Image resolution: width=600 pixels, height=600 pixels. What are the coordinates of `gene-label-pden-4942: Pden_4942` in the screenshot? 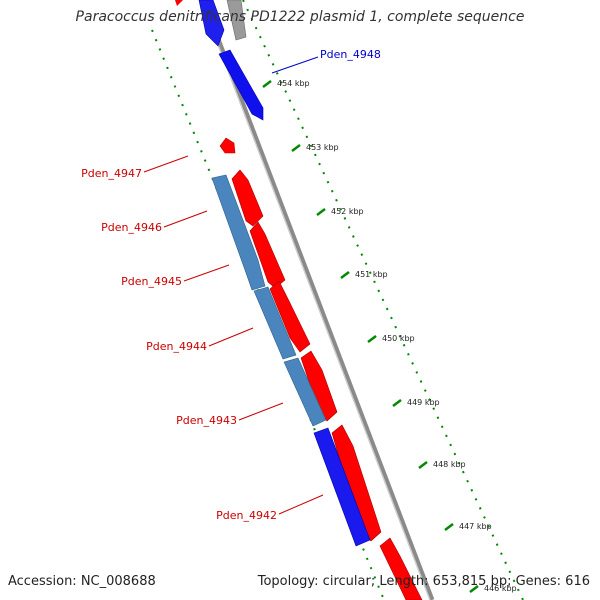 It's located at (246, 515).